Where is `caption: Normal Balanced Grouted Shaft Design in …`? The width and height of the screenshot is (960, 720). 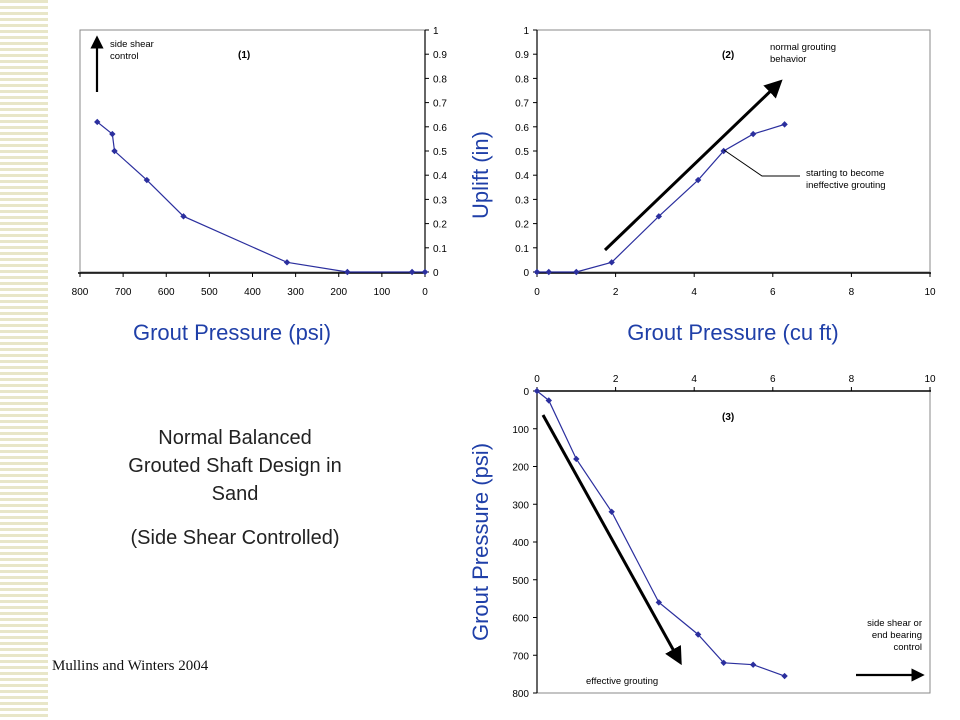
caption: Normal Balanced Grouted Shaft Design in … is located at coordinates (235, 488).